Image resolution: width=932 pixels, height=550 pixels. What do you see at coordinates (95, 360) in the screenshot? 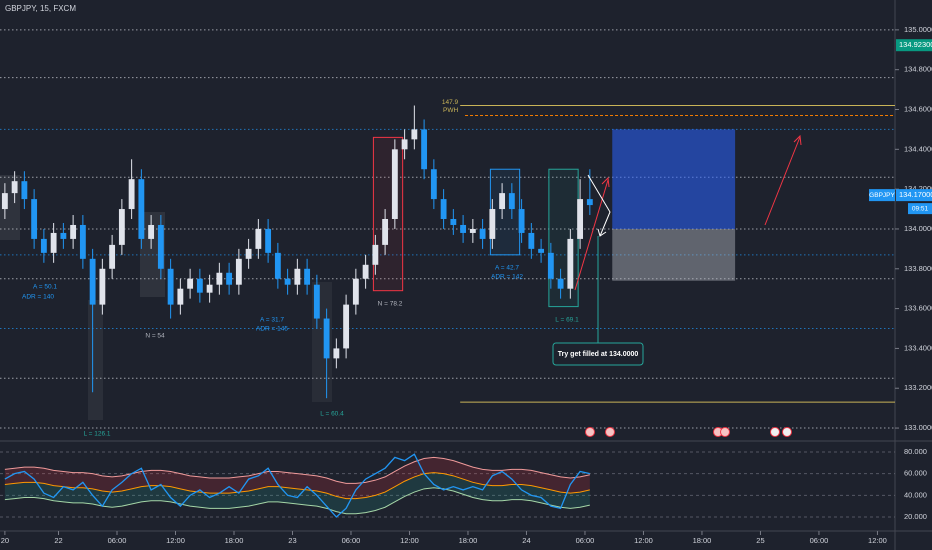
I see `shade` at bounding box center [95, 360].